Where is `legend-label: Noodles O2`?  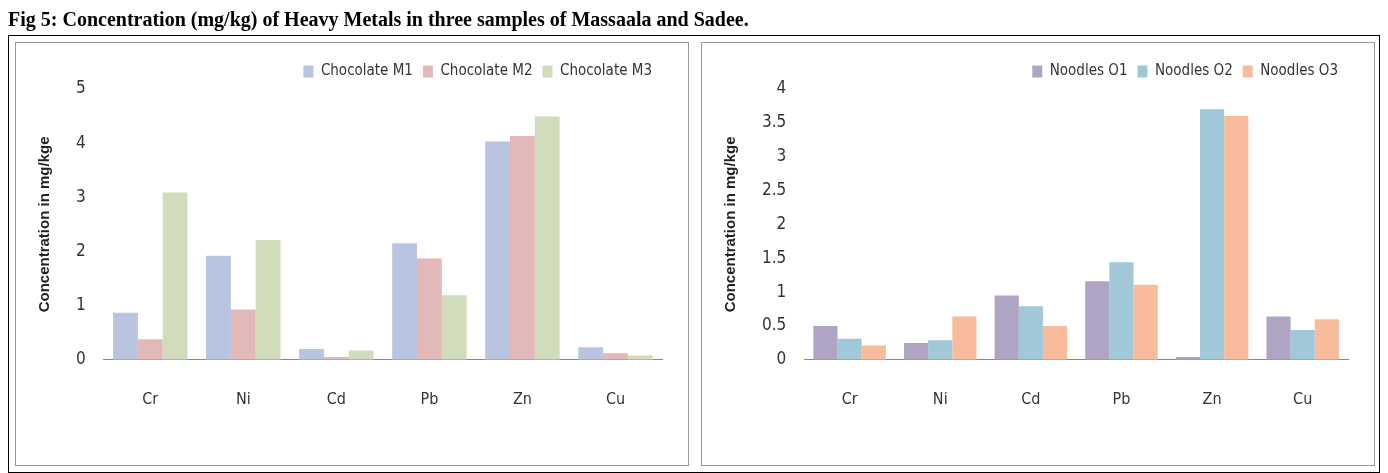 legend-label: Noodles O2 is located at coordinates (1194, 70).